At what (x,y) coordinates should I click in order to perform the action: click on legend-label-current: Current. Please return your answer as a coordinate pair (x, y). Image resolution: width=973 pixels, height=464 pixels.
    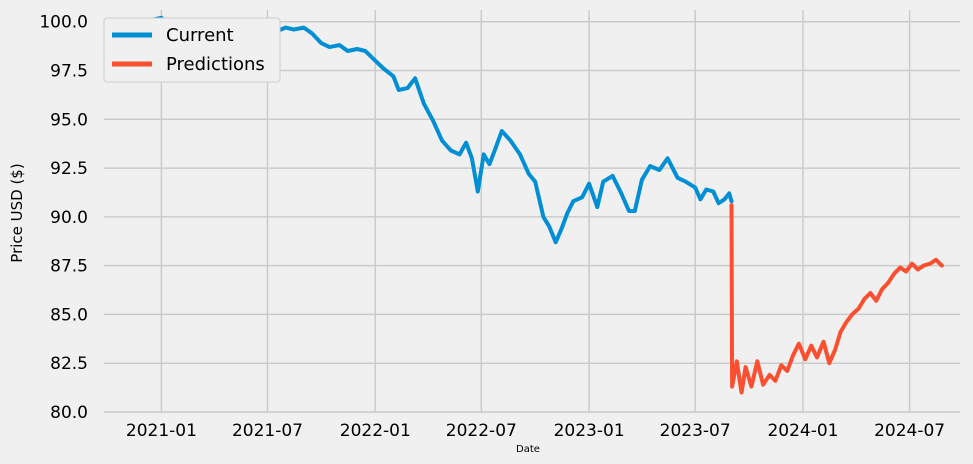
    Looking at the image, I should click on (200, 35).